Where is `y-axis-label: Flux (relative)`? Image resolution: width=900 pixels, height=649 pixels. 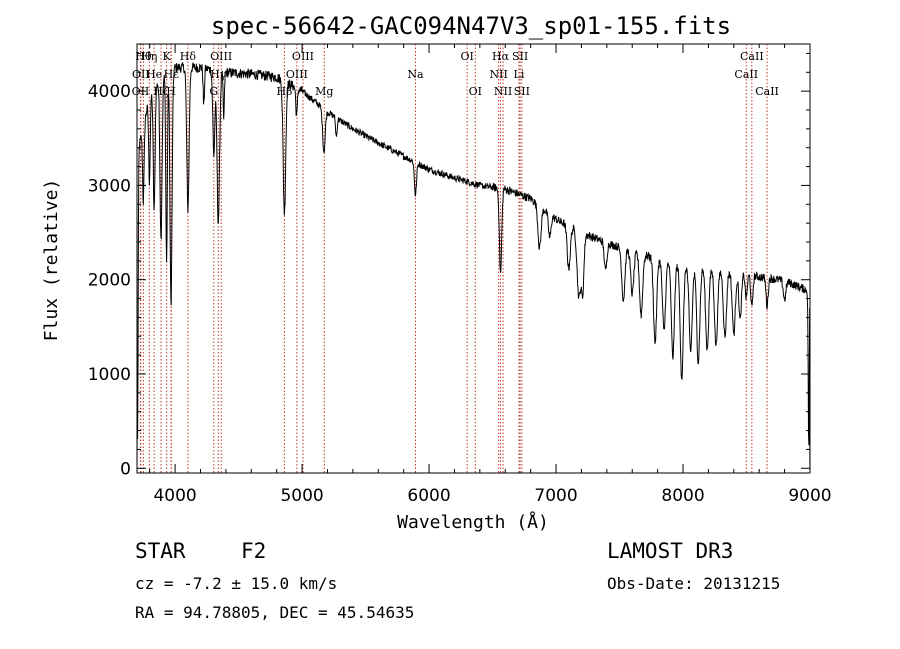 y-axis-label: Flux (relative) is located at coordinates (51, 260).